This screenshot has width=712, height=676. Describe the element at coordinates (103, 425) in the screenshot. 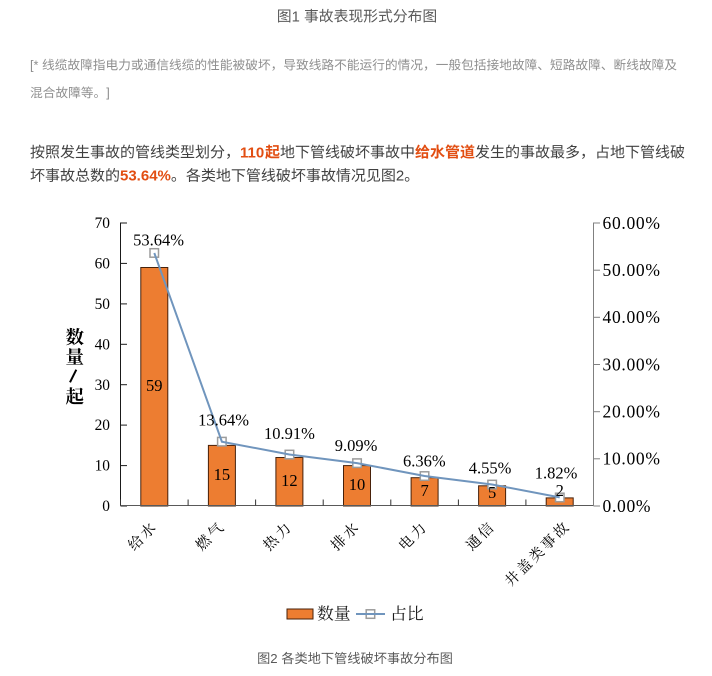

I see `svg-text: 20` at that location.